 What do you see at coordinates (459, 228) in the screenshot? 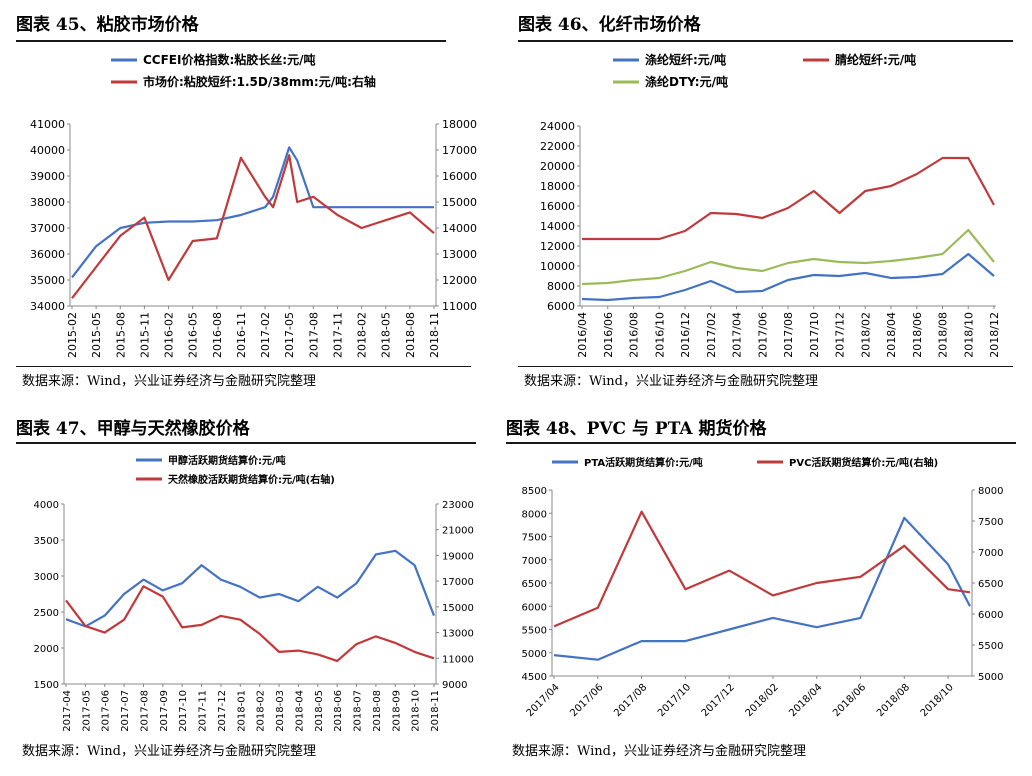
I see `y-tick-label-right: 14000` at bounding box center [459, 228].